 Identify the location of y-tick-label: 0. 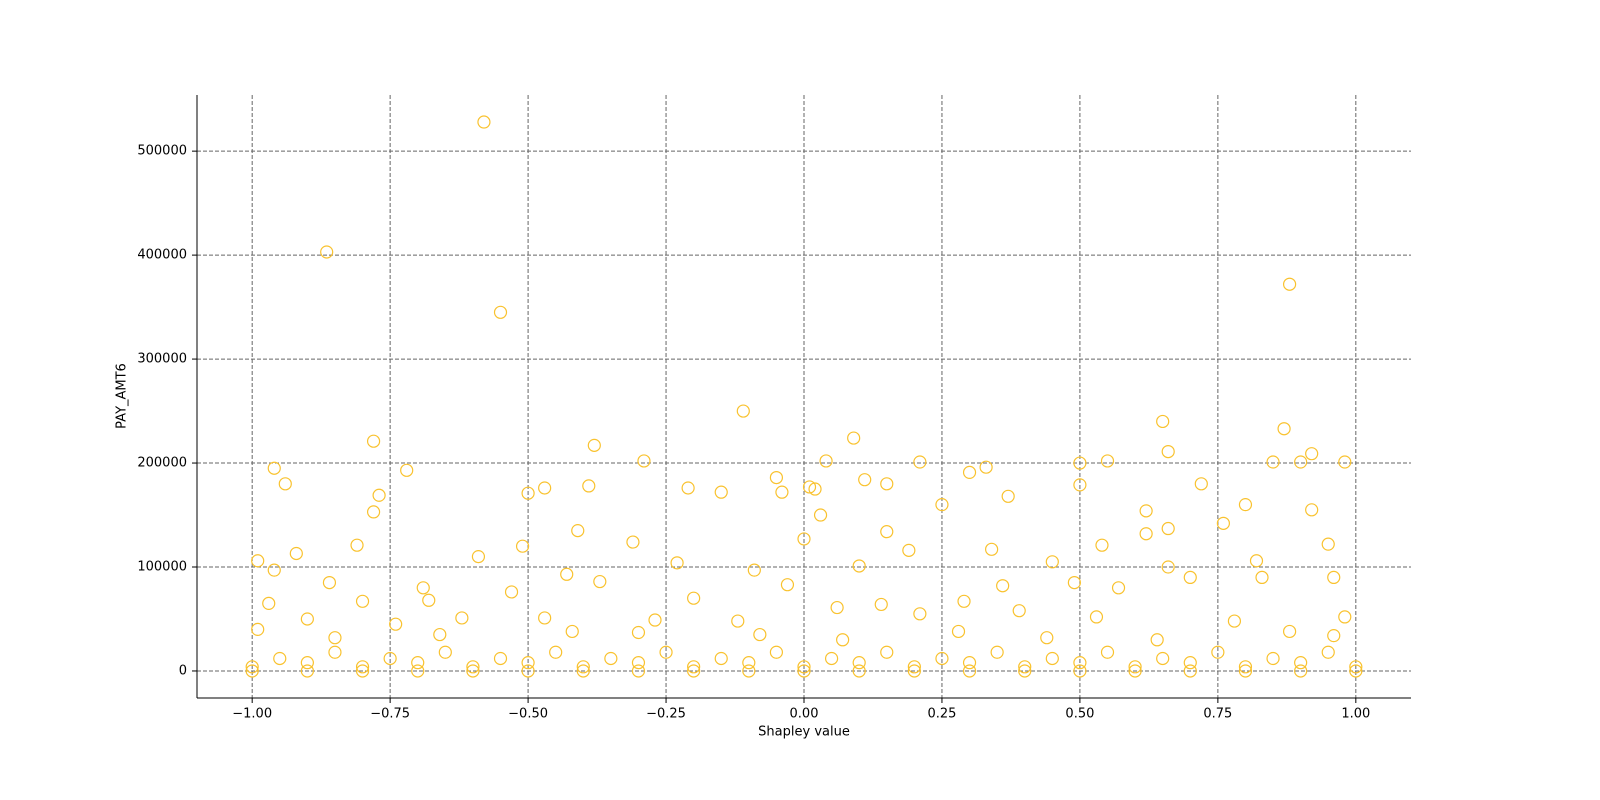
(183, 670).